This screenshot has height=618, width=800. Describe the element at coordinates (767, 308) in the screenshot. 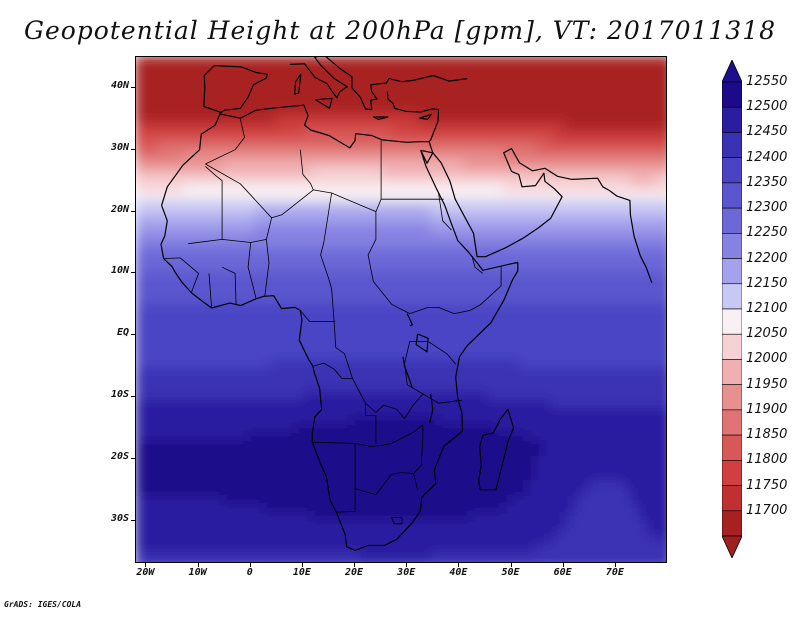

I see `colorbar-level-label: 12100` at that location.